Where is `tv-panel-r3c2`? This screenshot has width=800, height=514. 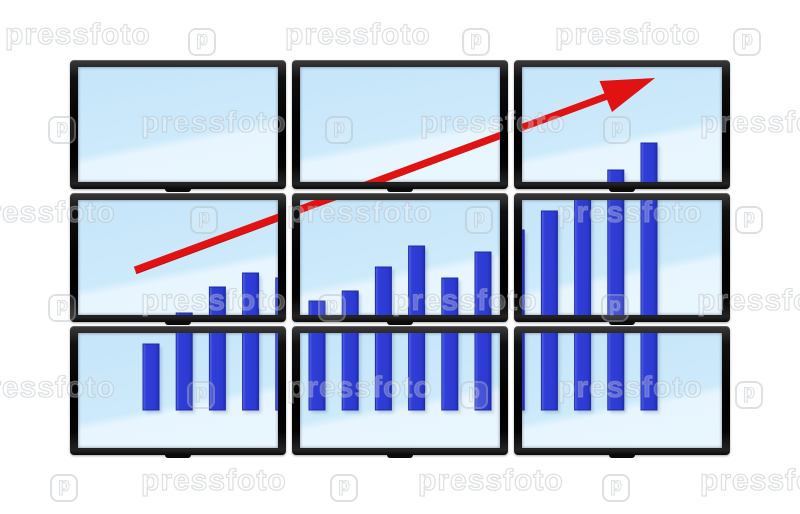
tv-panel-r3c2 is located at coordinates (400, 392).